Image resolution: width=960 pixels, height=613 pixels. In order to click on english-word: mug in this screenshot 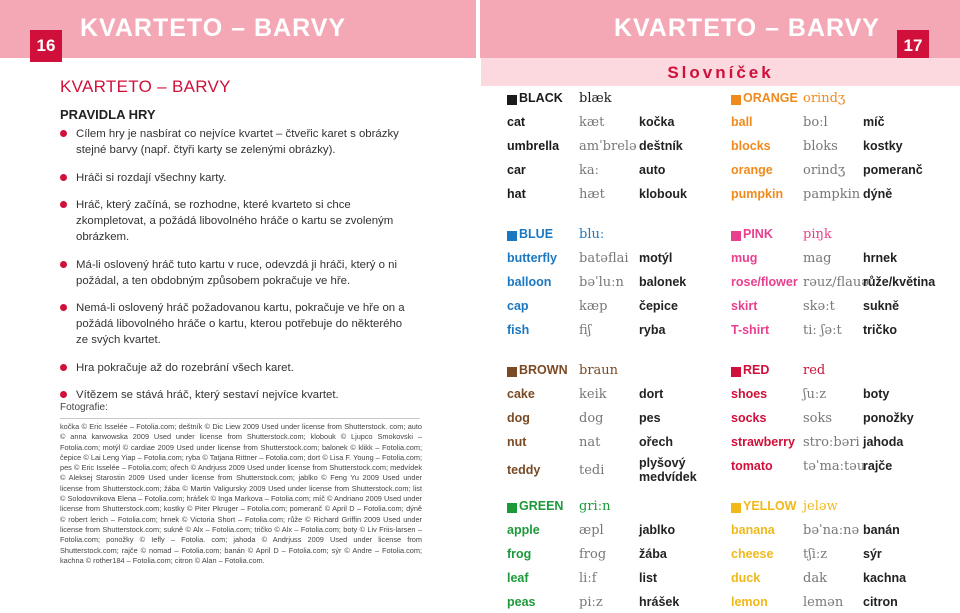, I will do `click(744, 258)`.